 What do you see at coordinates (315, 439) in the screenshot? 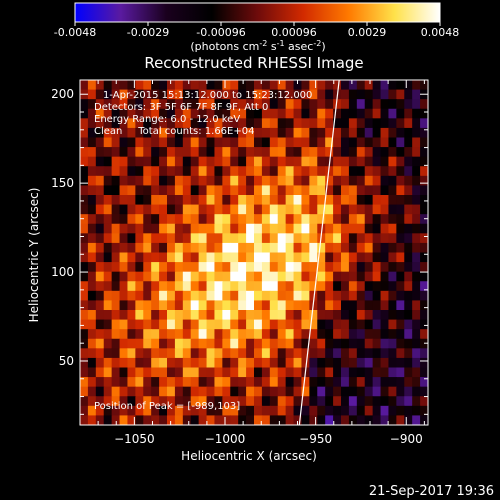
I see `x-tick-label: −950` at bounding box center [315, 439].